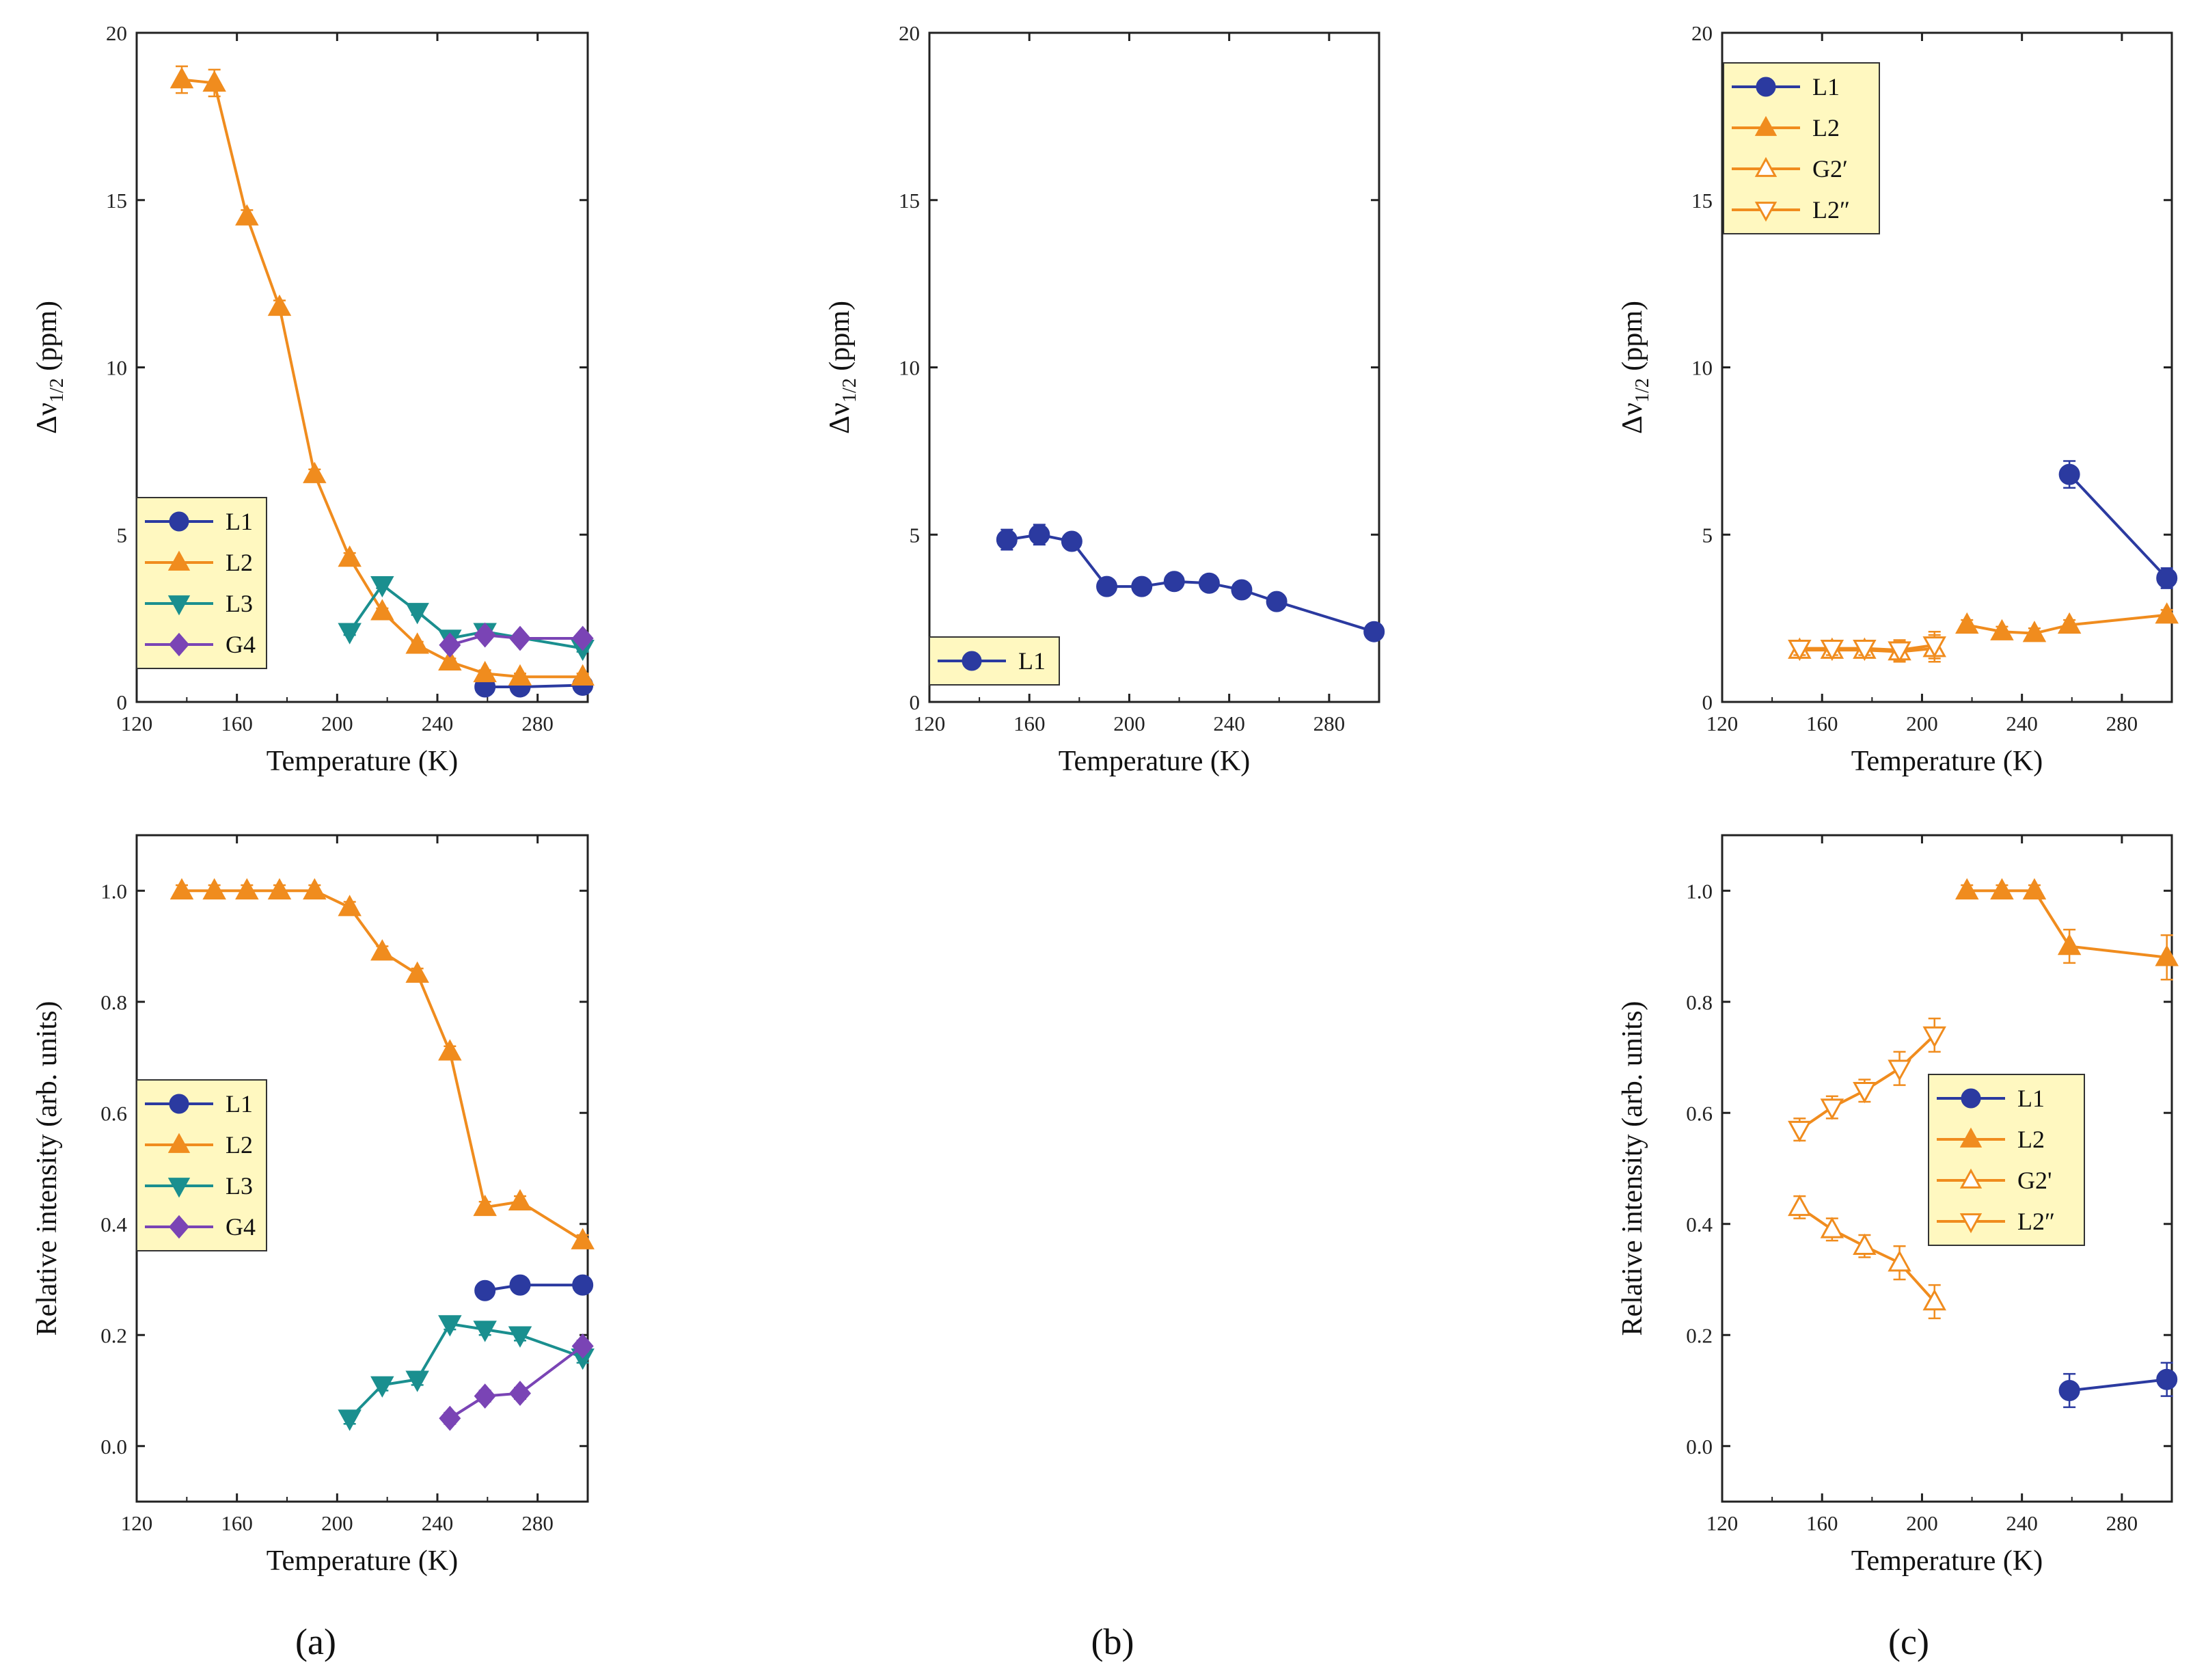  I want to click on y-tick-label: 0.2, so click(113, 1335).